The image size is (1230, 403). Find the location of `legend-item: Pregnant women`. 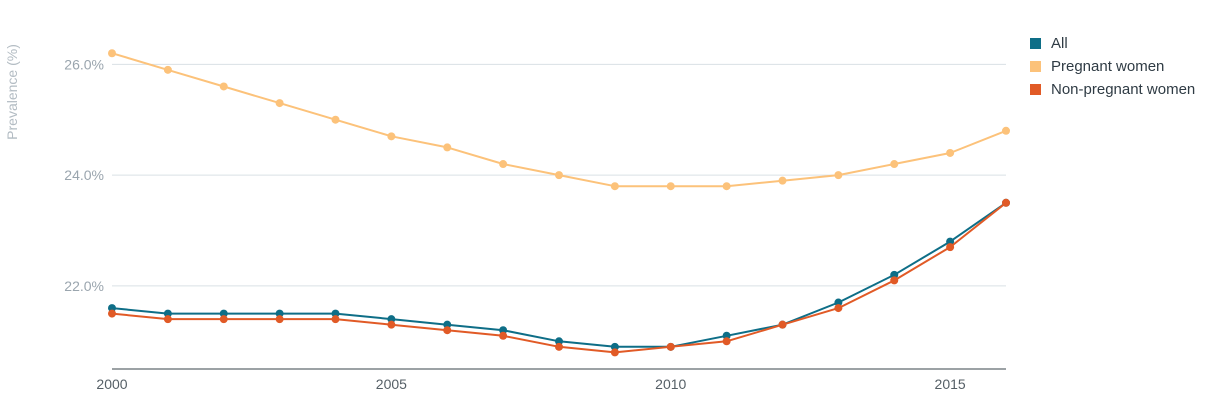

legend-item: Pregnant women is located at coordinates (1112, 66).